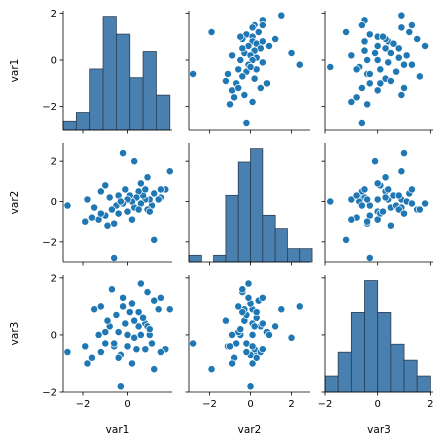 This screenshot has width=447, height=446. What do you see at coordinates (291, 404) in the screenshot?
I see `x-tick-label: 2` at bounding box center [291, 404].